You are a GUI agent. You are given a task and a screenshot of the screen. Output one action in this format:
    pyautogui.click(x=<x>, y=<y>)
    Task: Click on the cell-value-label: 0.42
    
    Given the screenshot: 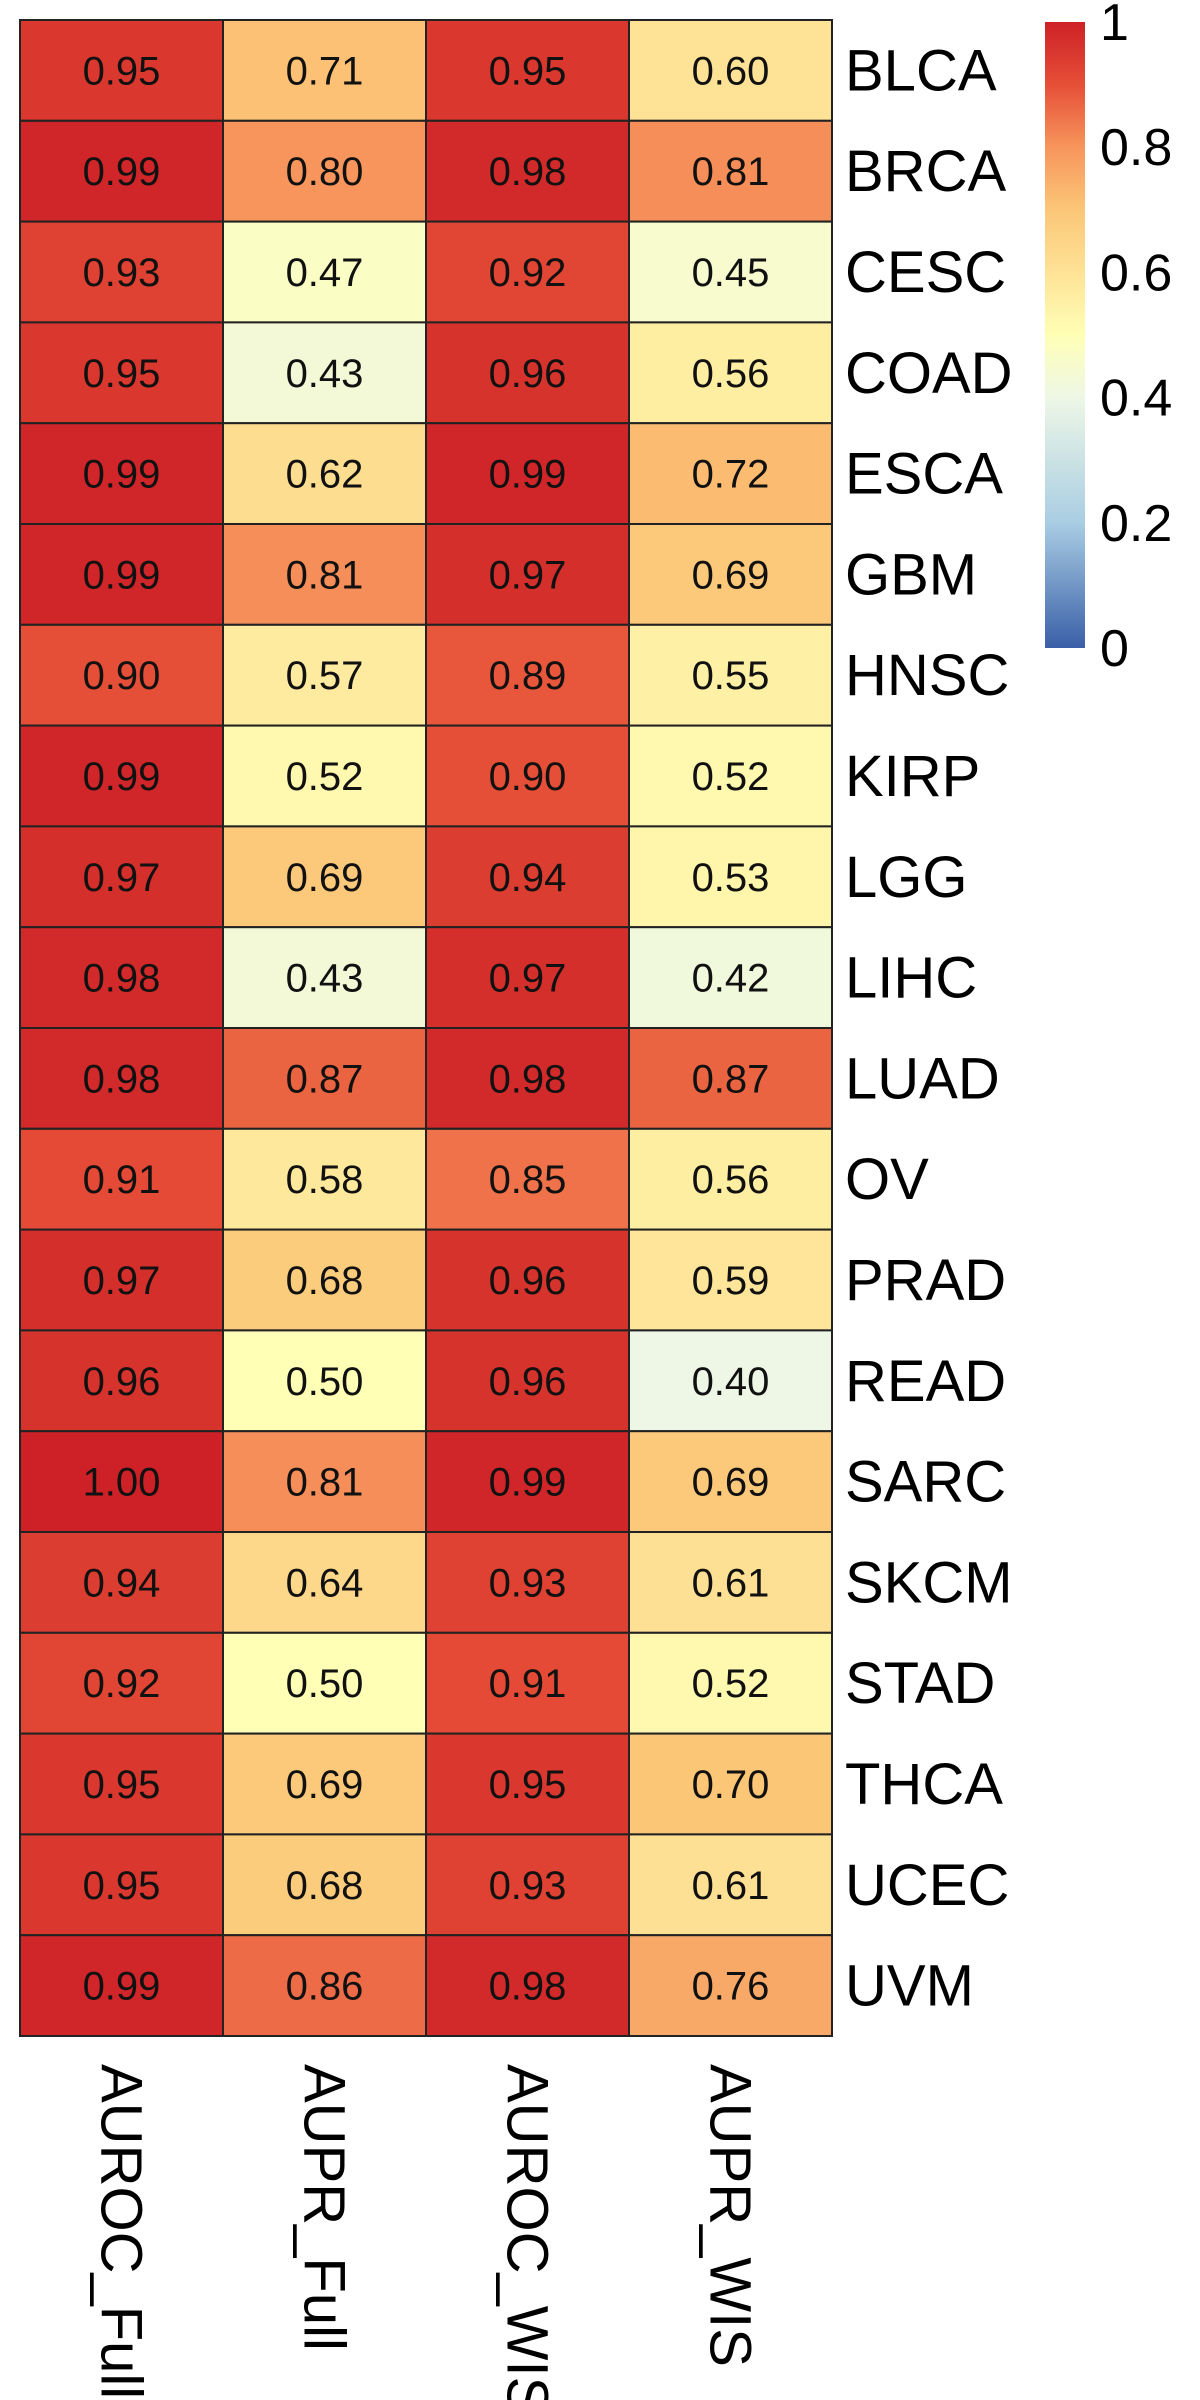 What is the action you would take?
    pyautogui.click(x=731, y=979)
    